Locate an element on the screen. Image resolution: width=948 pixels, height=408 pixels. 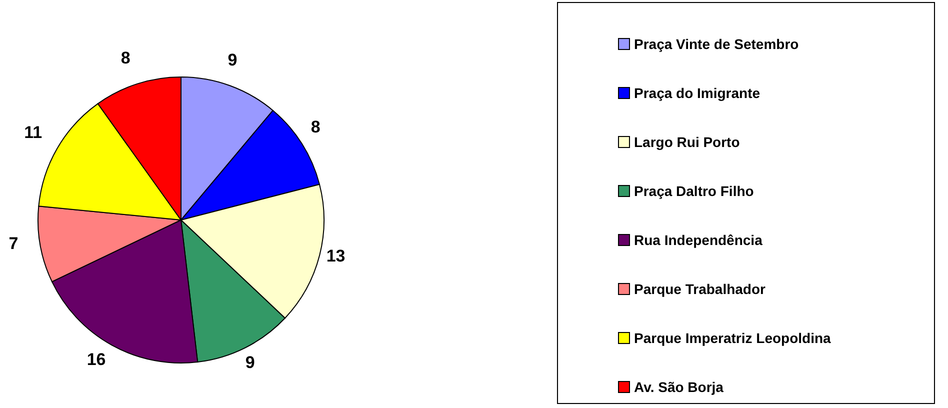
legend-label: Praça do Imigrante is located at coordinates (697, 92).